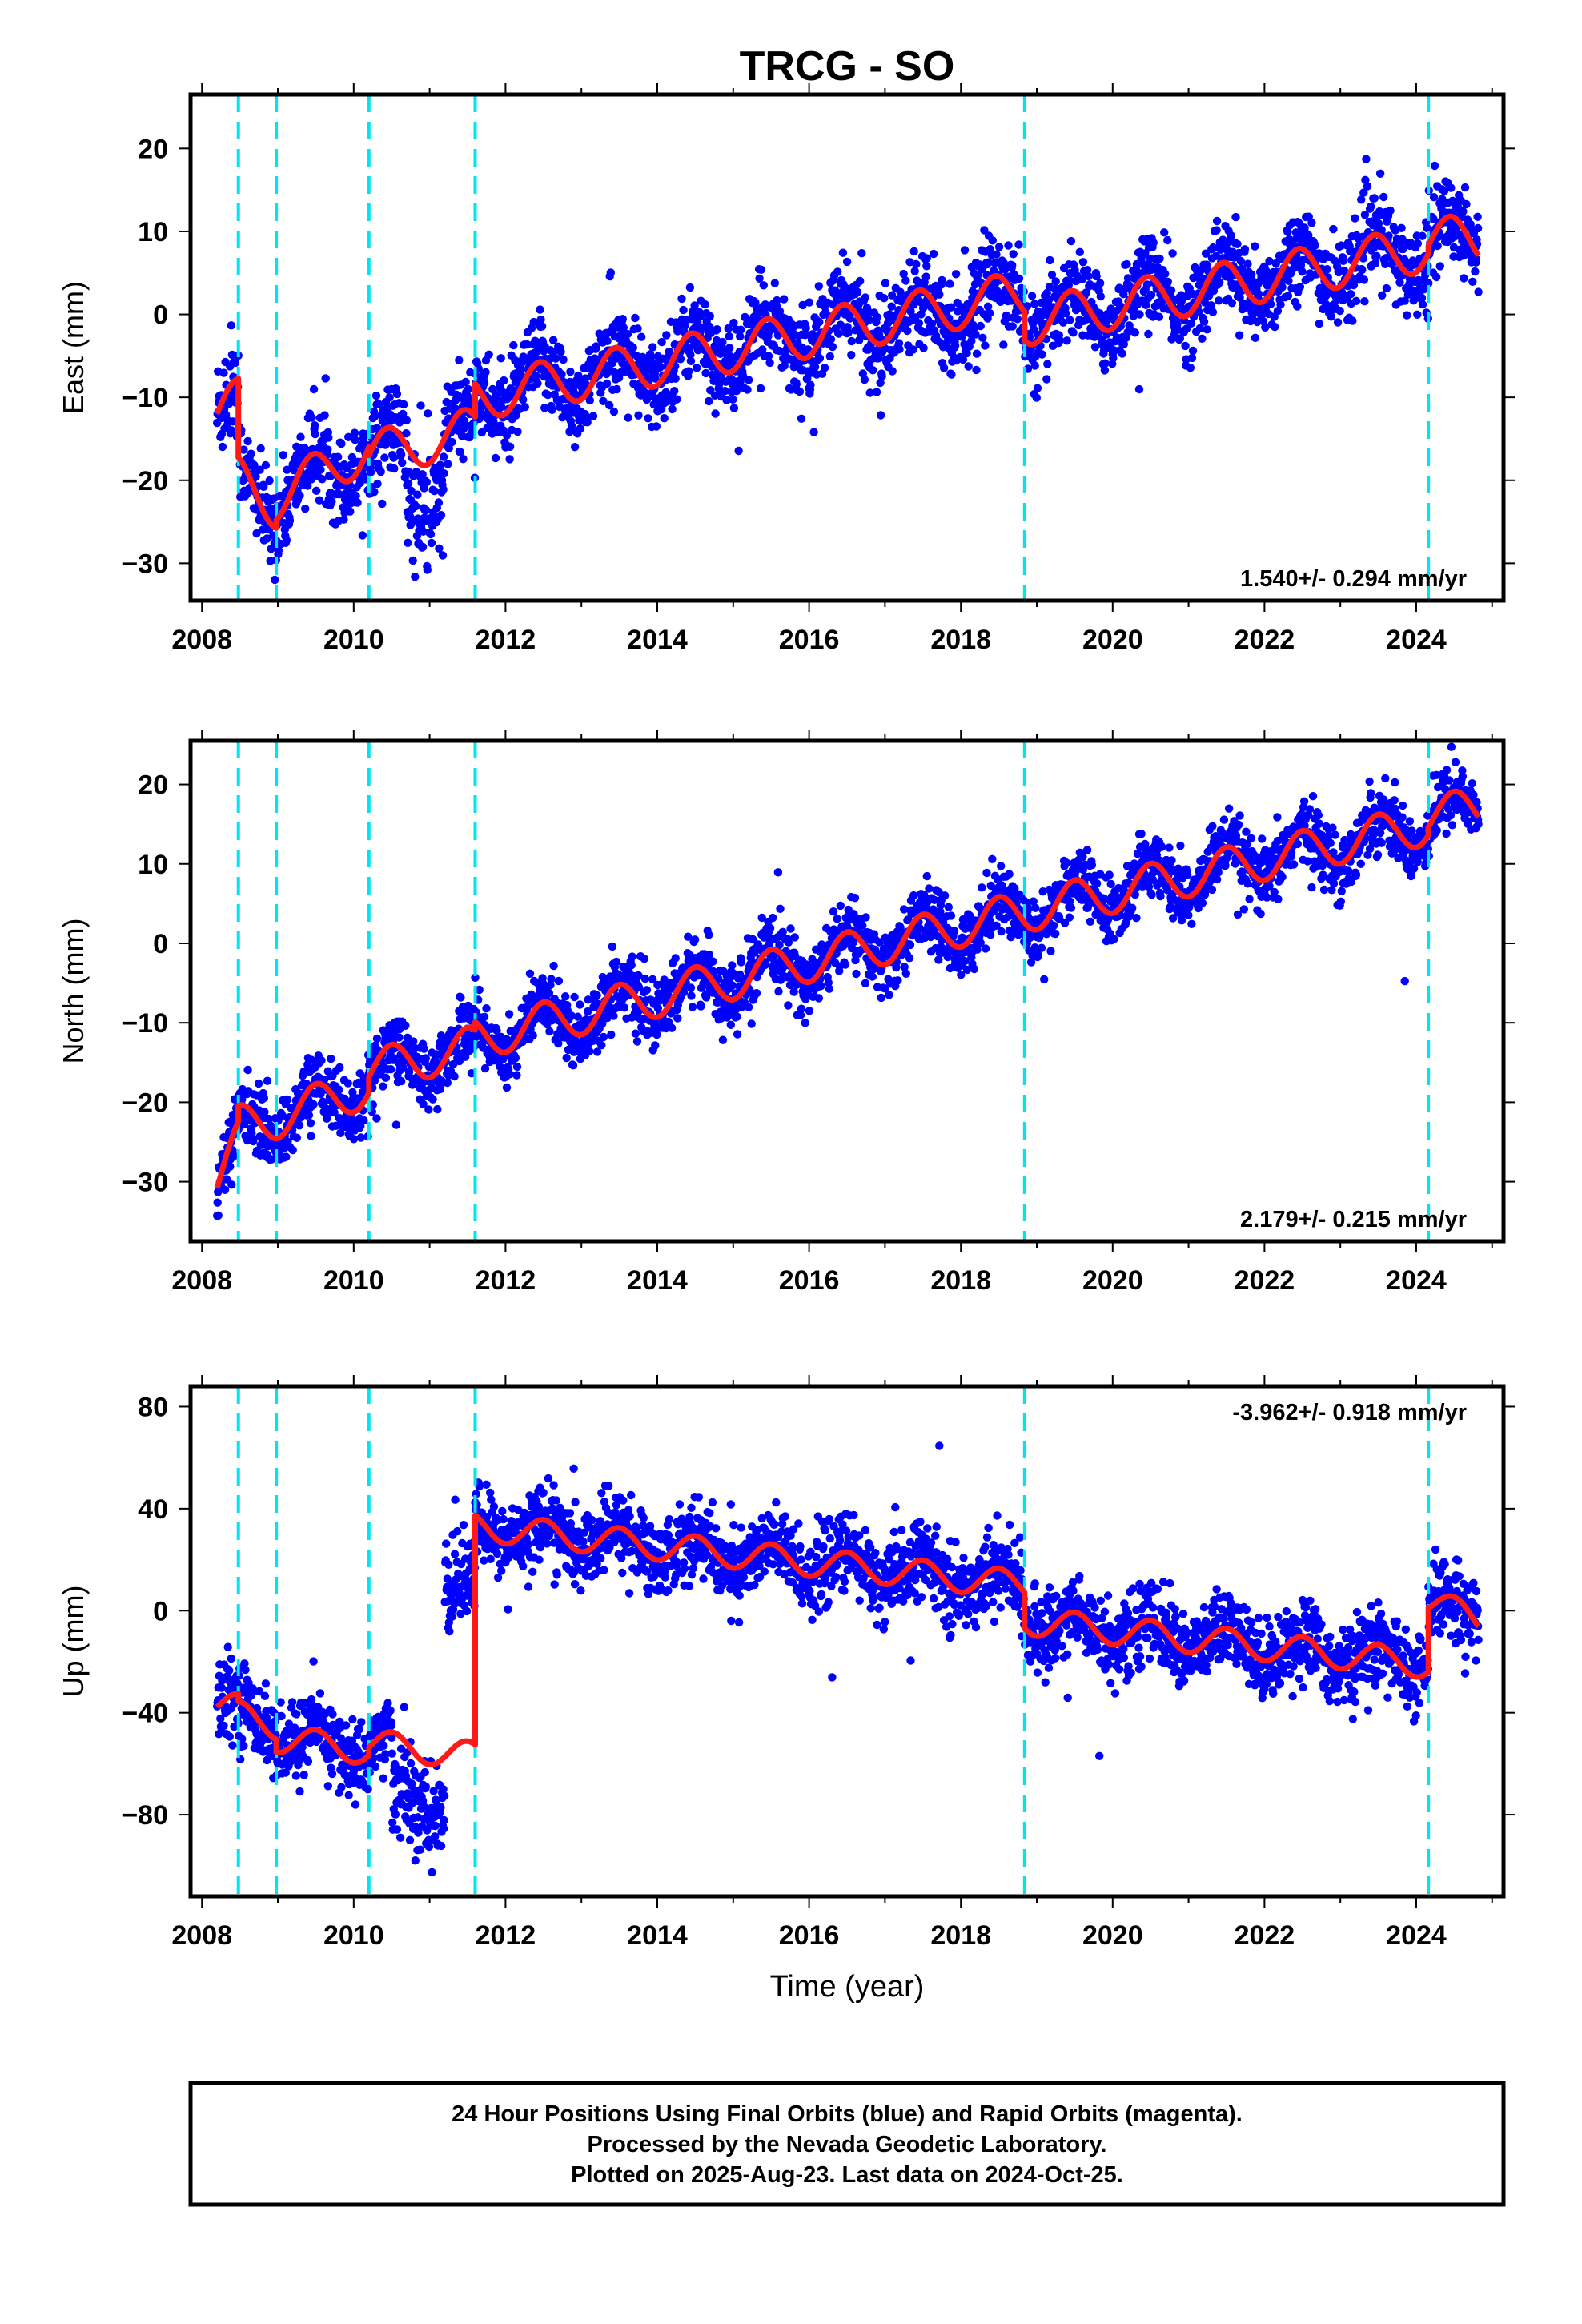  Describe the element at coordinates (1112, 640) in the screenshot. I see `x-tick-label: 2020` at that location.